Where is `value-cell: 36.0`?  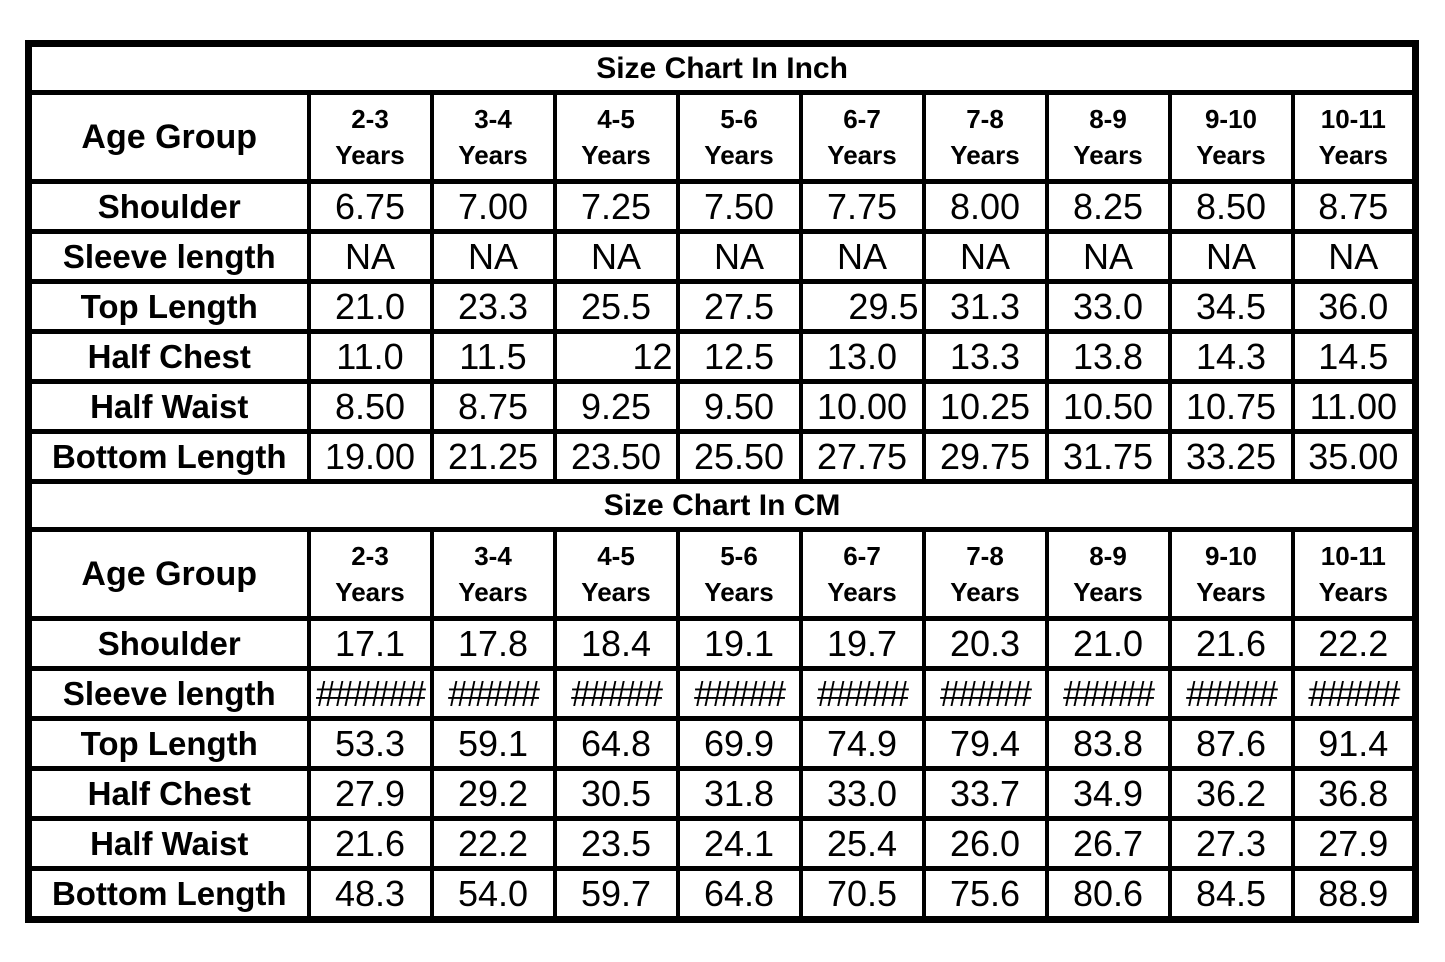 value-cell: 36.0 is located at coordinates (1354, 306).